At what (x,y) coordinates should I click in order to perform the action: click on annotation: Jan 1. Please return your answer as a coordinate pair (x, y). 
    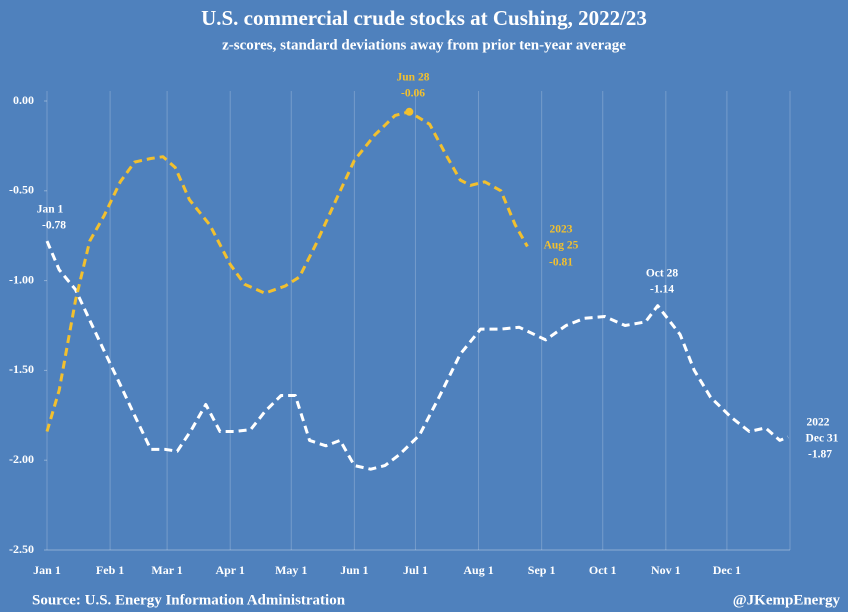
    Looking at the image, I should click on (50, 210).